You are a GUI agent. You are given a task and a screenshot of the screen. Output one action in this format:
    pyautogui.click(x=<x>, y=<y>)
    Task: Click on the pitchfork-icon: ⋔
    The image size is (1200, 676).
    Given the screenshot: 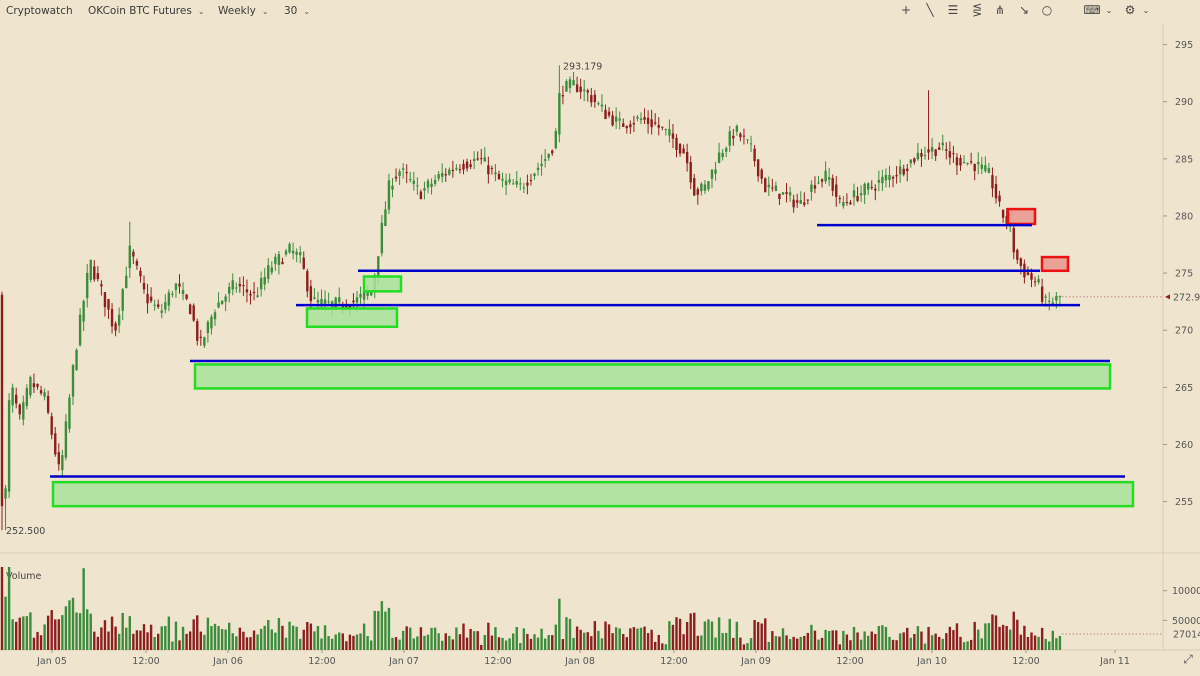 What is the action you would take?
    pyautogui.click(x=1000, y=10)
    